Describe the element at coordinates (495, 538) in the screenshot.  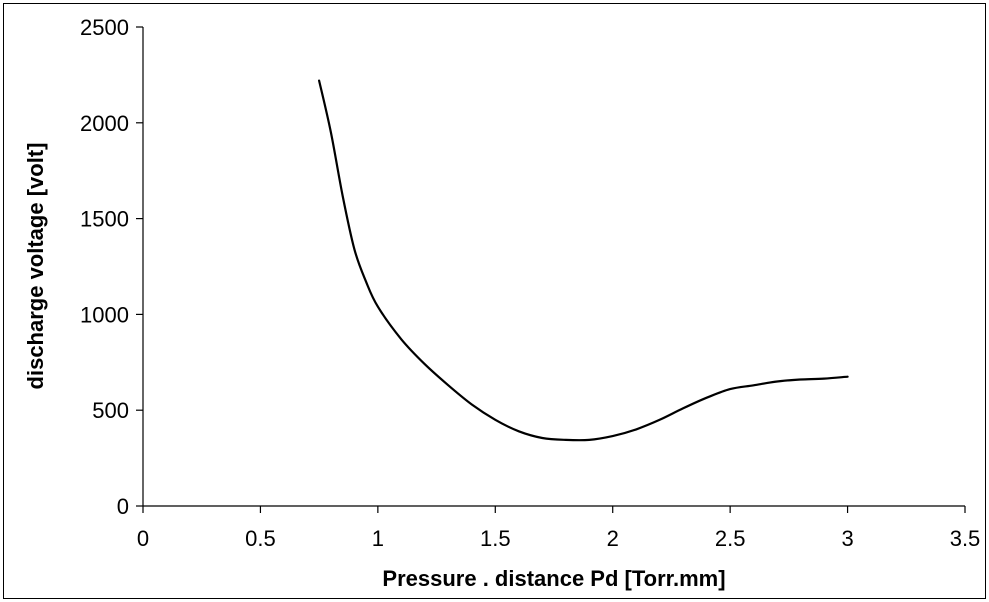
I see `x-tick-label: 1.5` at that location.